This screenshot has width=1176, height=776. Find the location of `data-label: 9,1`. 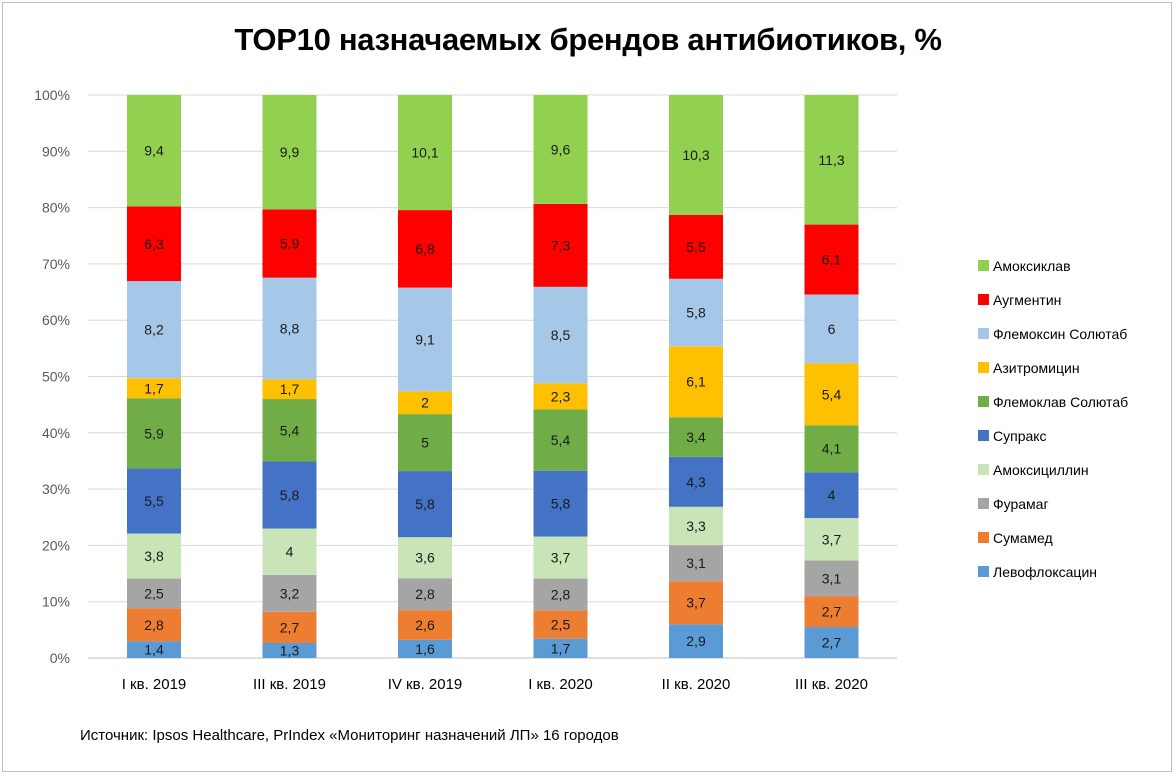

data-label: 9,1 is located at coordinates (425, 339).